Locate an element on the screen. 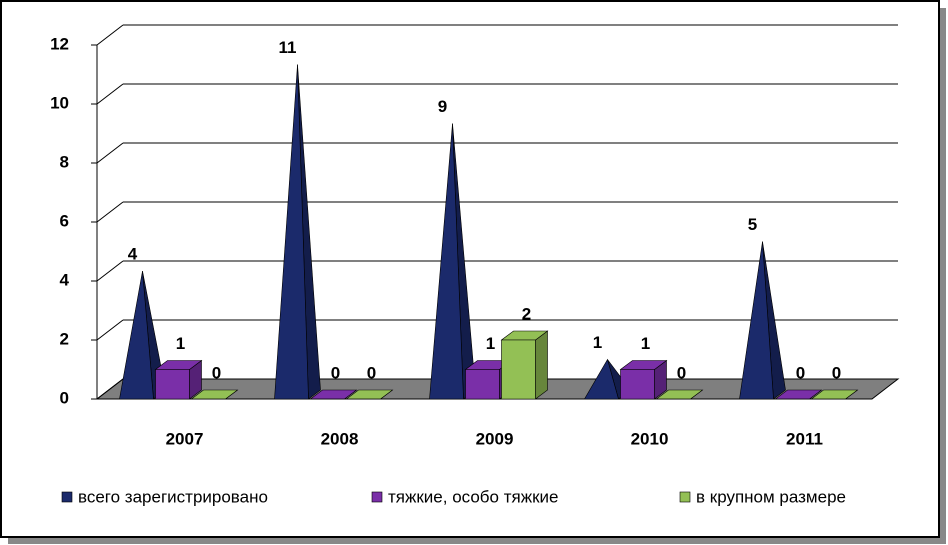 The height and width of the screenshot is (545, 948). y-tick-label: 4 is located at coordinates (65, 279).